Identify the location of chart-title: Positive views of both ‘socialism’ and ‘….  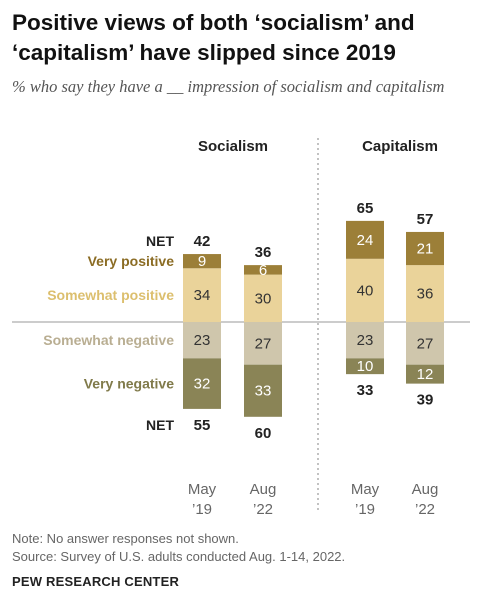
(213, 37).